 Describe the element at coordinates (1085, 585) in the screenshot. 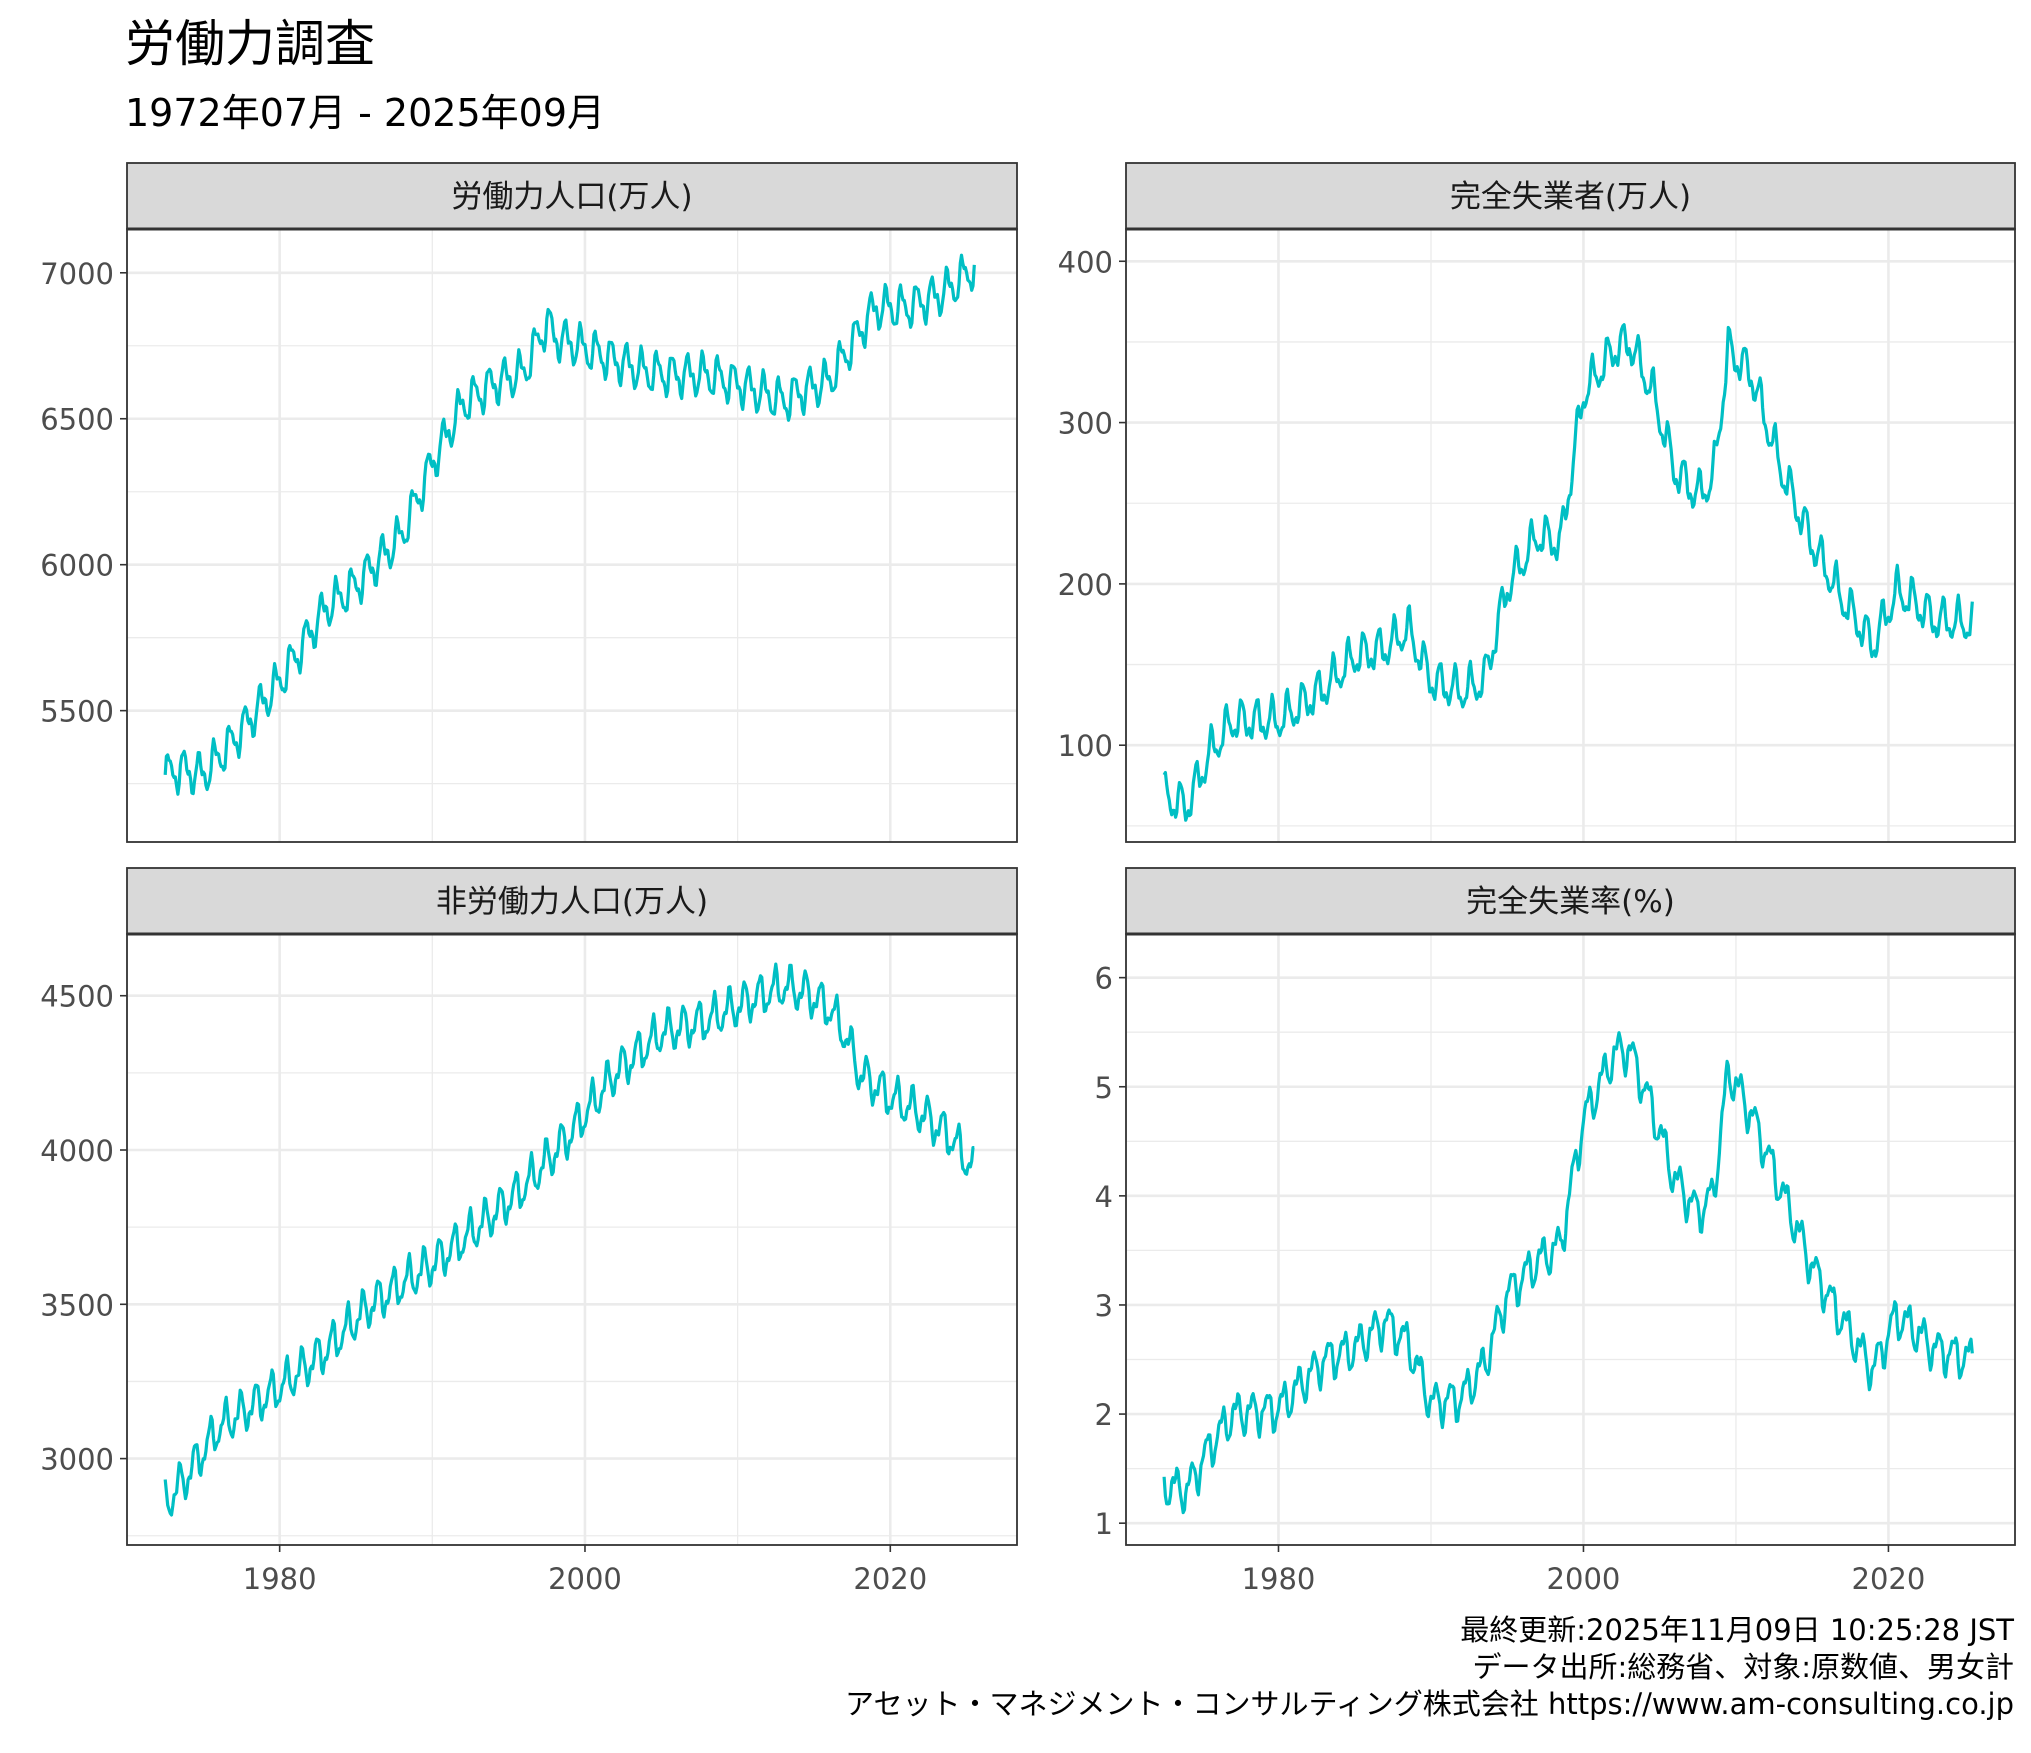

I see `y-tick-label: 200` at that location.